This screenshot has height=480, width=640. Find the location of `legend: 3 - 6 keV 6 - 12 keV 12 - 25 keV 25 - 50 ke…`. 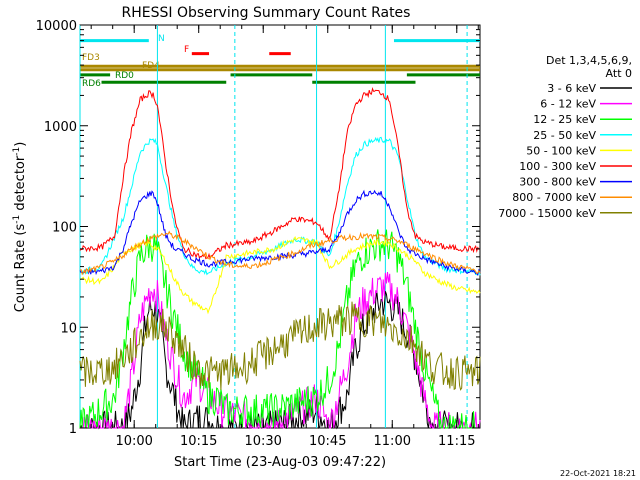

legend: 3 - 6 keV 6 - 12 keV 12 - 25 keV 25 - 50 ke… is located at coordinates (565, 151).